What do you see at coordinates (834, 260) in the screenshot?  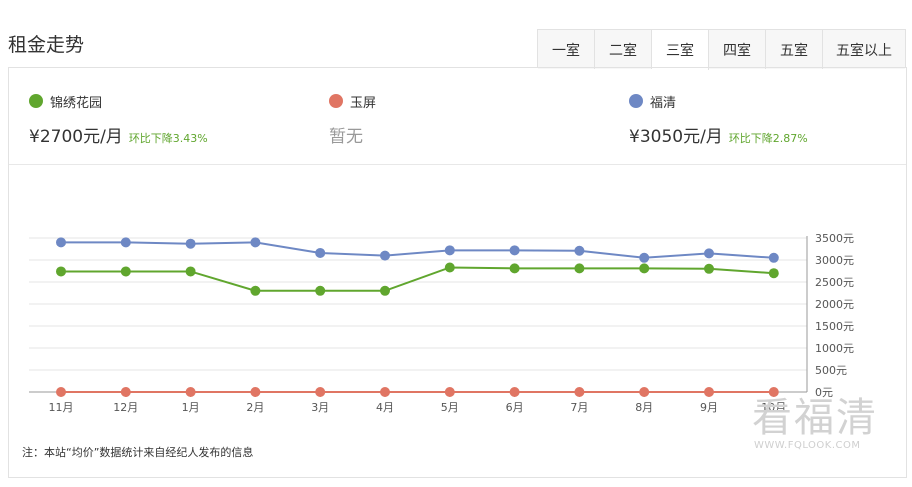 I see `y-tick-label: 3000元` at bounding box center [834, 260].